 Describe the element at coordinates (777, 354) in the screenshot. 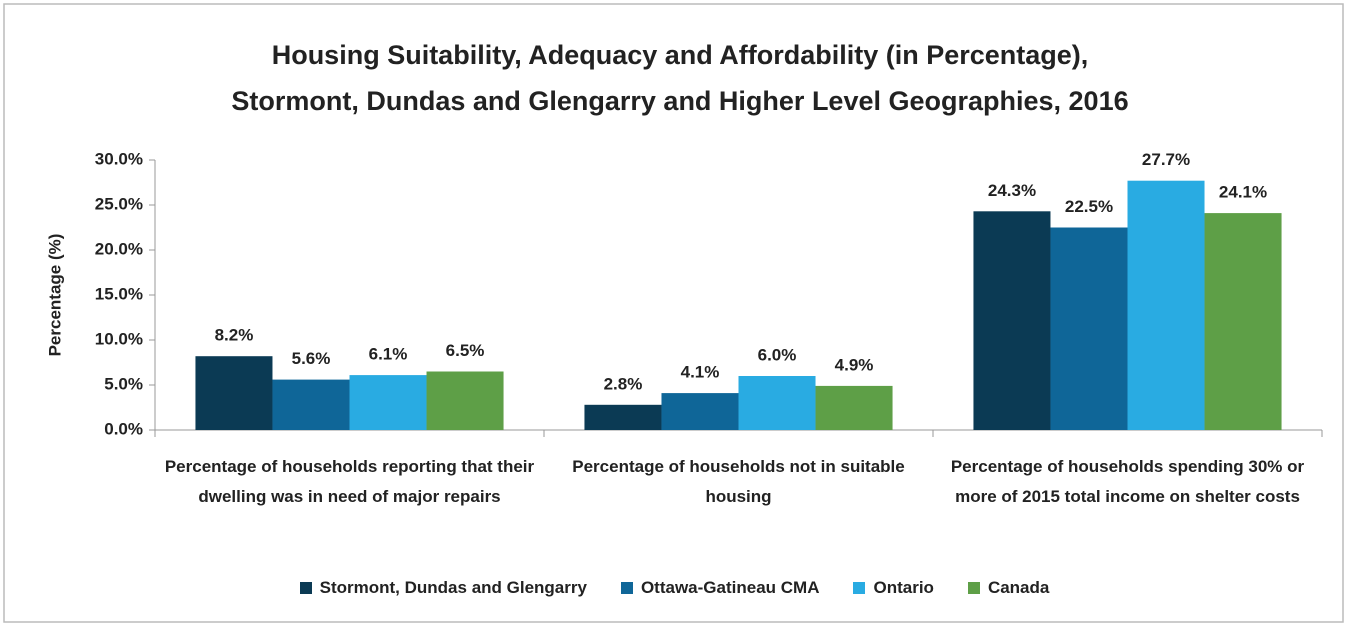

I see `data-label: 6.0%` at that location.